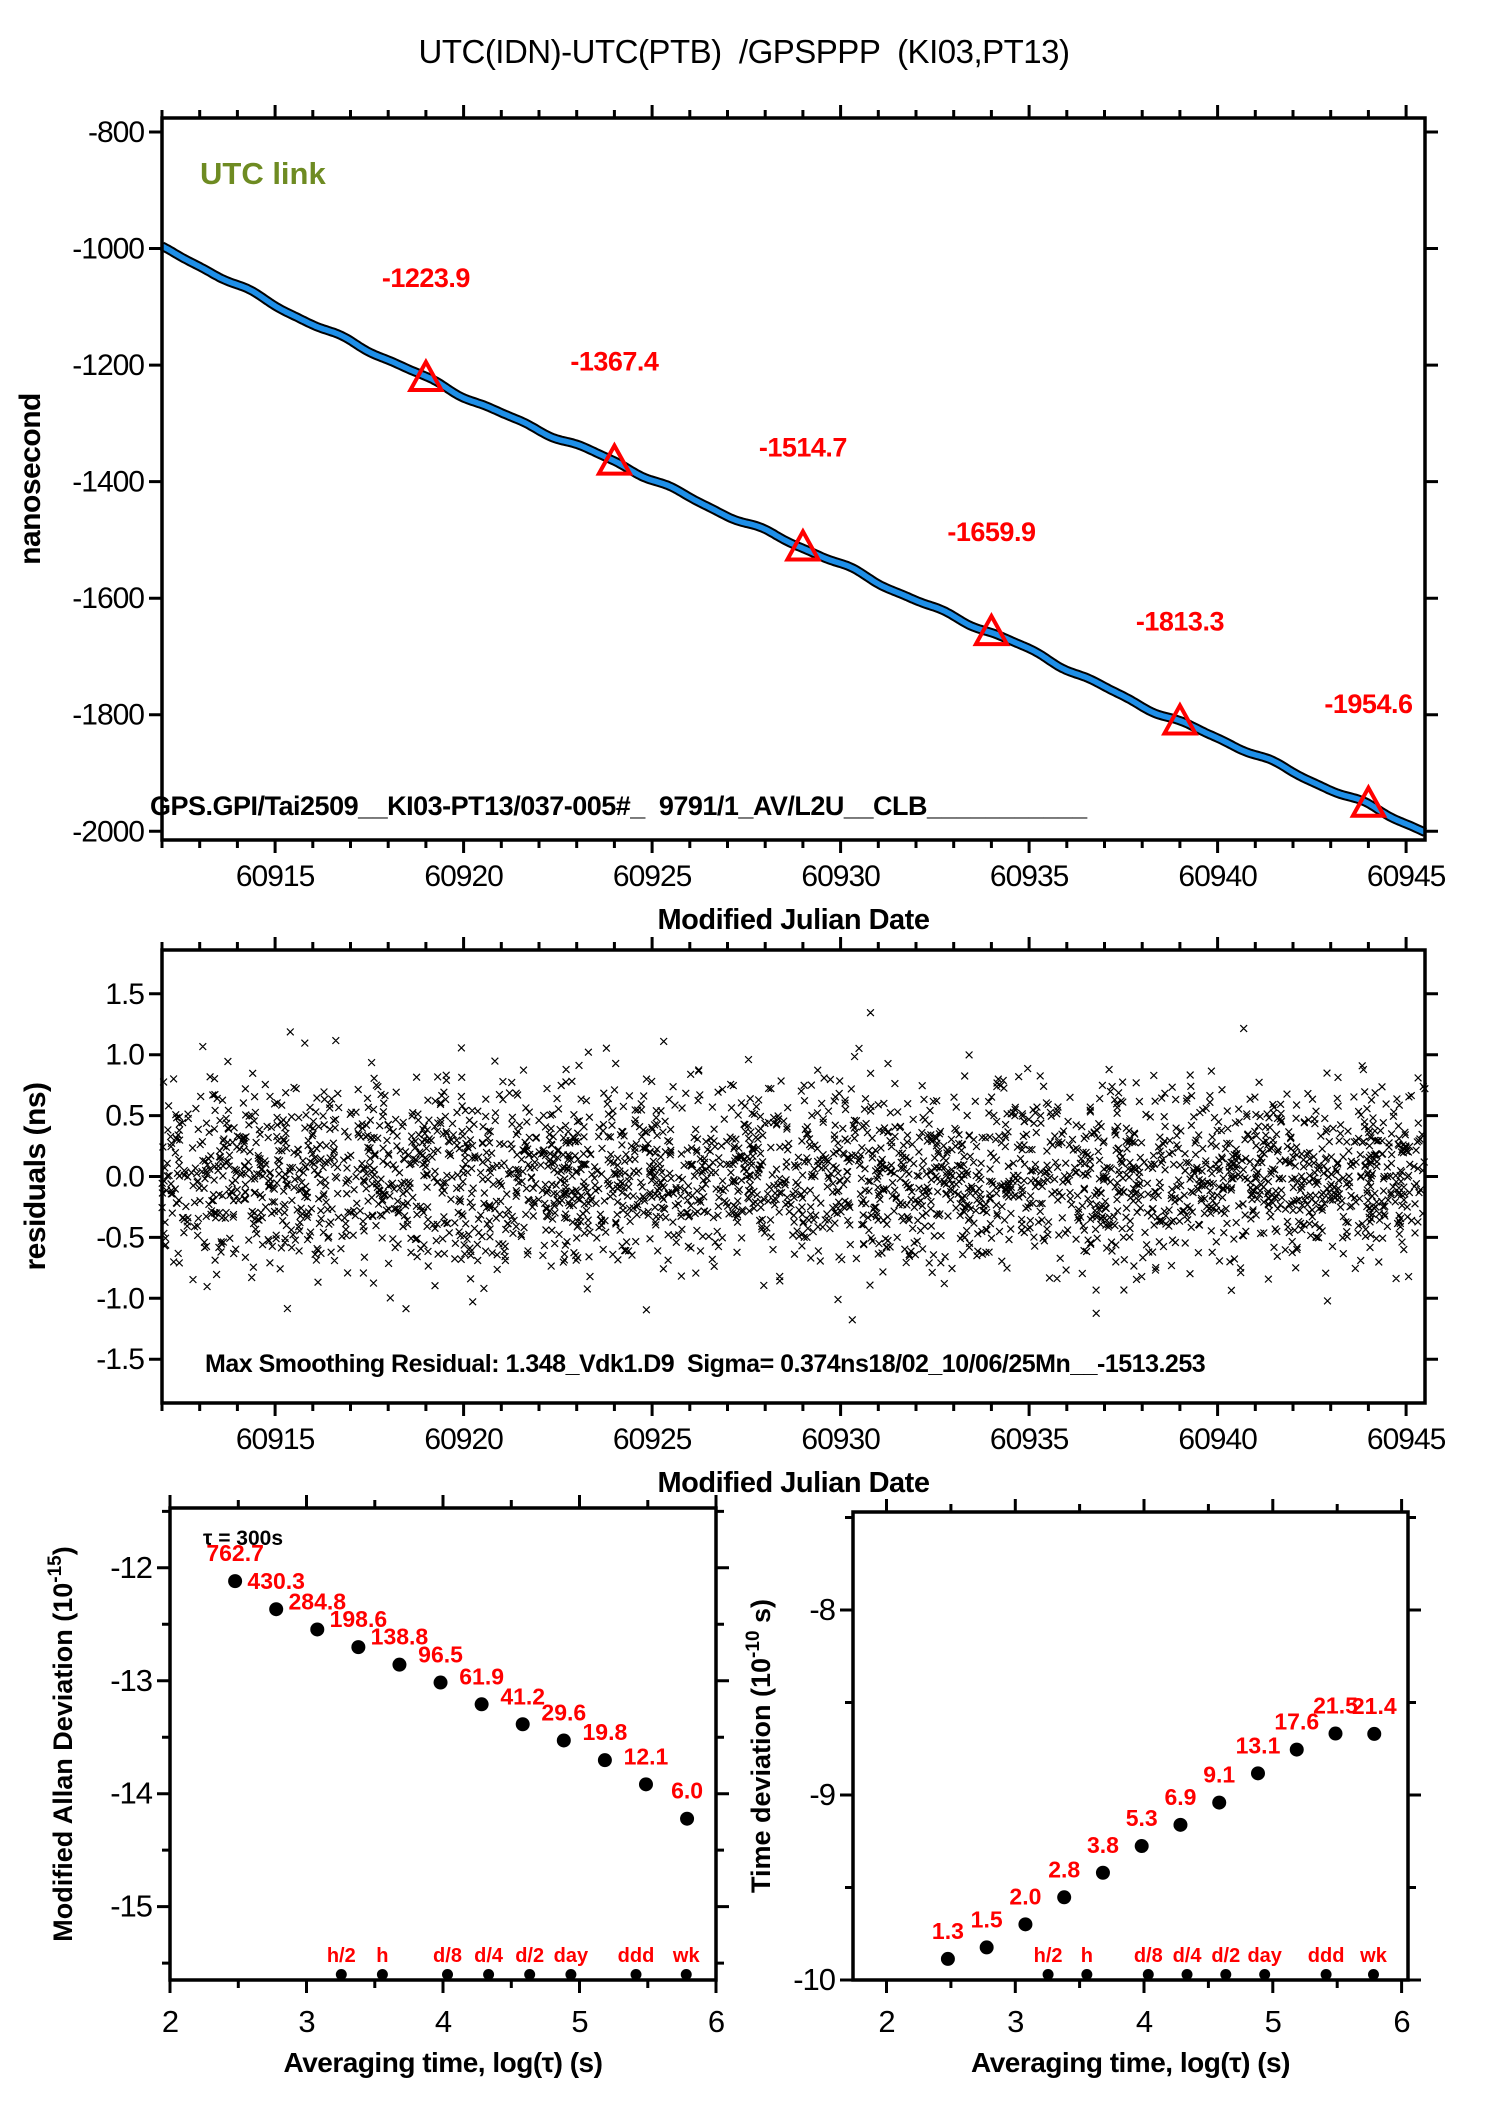  Describe the element at coordinates (463, 876) in the screenshot. I see `x-tick-label: 60920` at that location.